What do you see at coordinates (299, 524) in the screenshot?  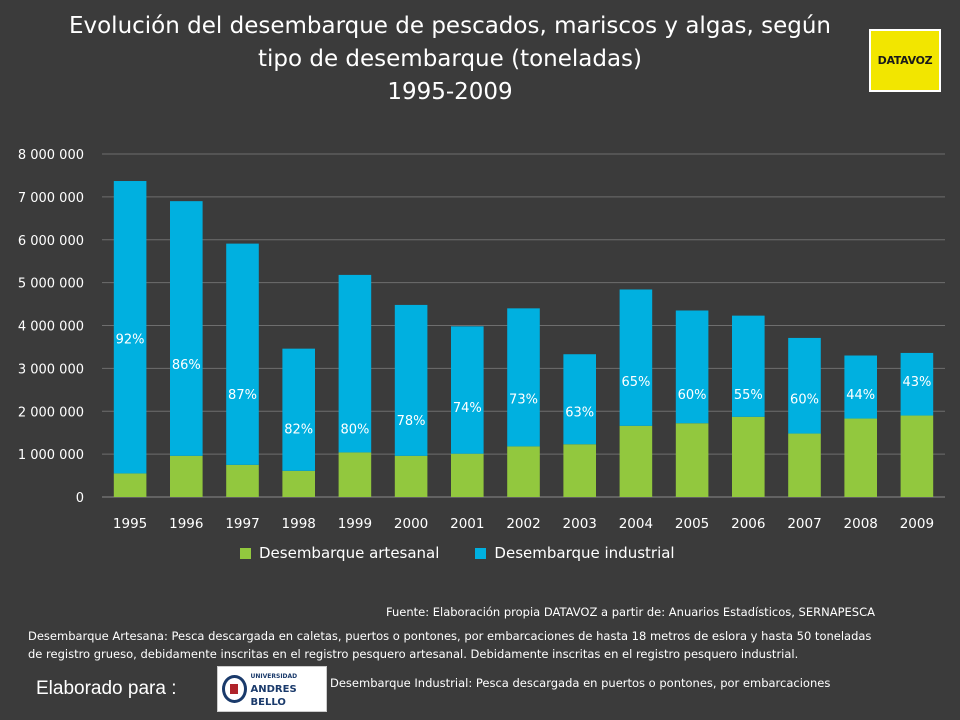 I see `x-tick-label: 1998` at bounding box center [299, 524].